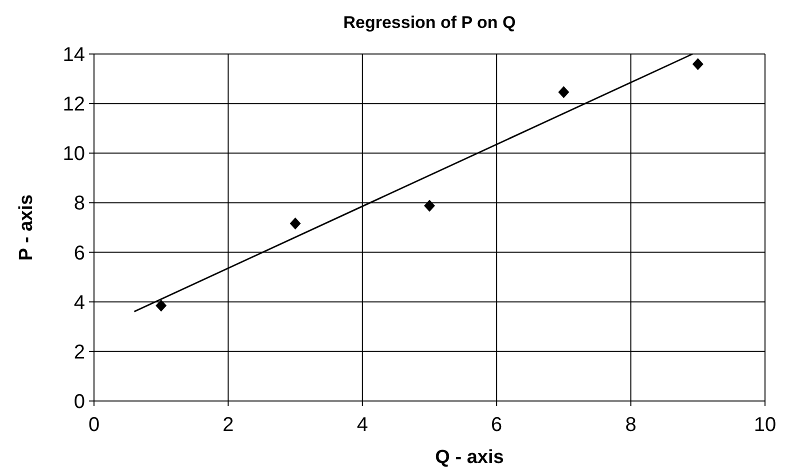  Describe the element at coordinates (496, 425) in the screenshot. I see `x-tick-label: 6` at that location.